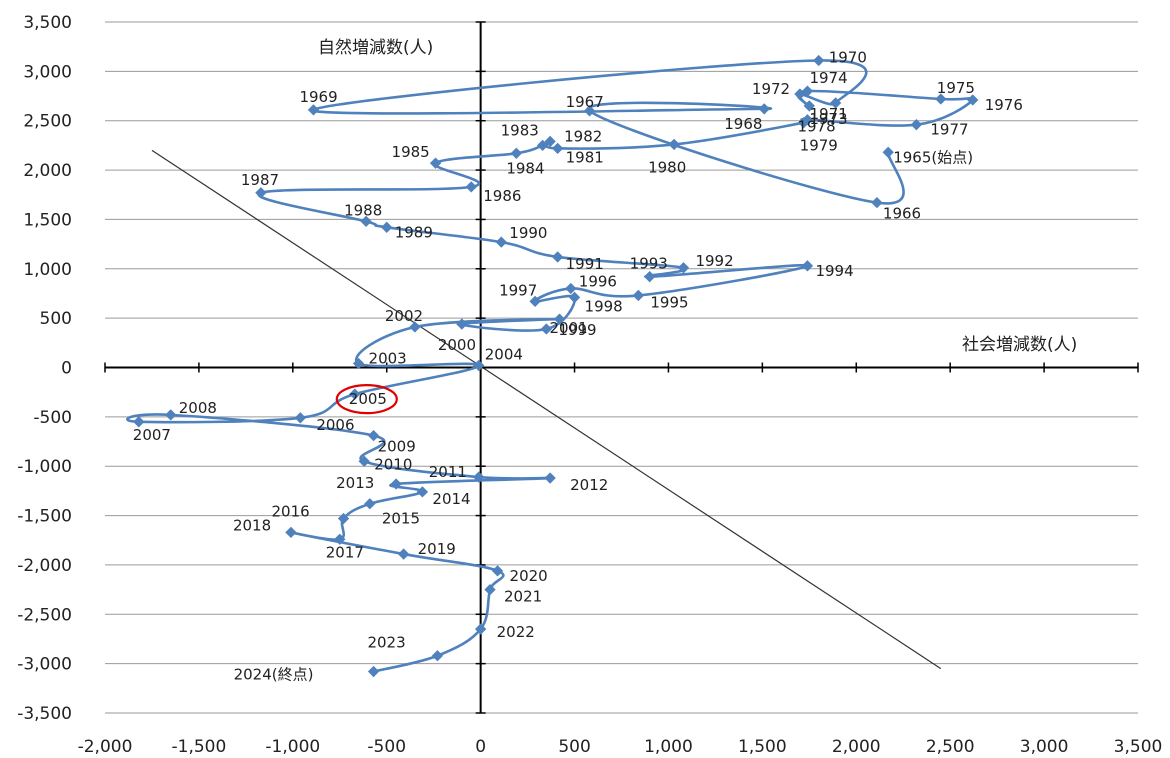  What do you see at coordinates (397, 447) in the screenshot?
I see `data-point-label: 2009` at bounding box center [397, 447].